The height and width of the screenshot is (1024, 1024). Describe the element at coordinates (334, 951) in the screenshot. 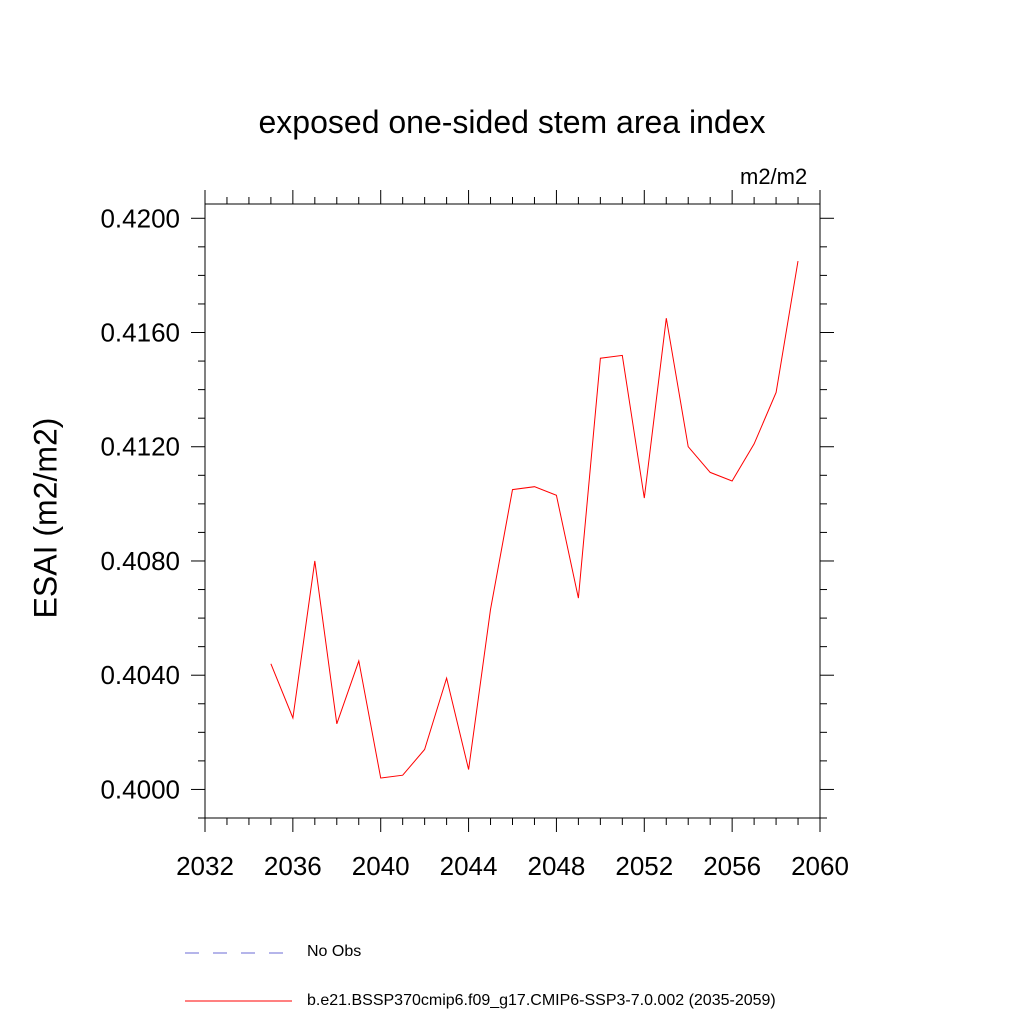

I see `legend-label-no-obs: No Obs` at that location.